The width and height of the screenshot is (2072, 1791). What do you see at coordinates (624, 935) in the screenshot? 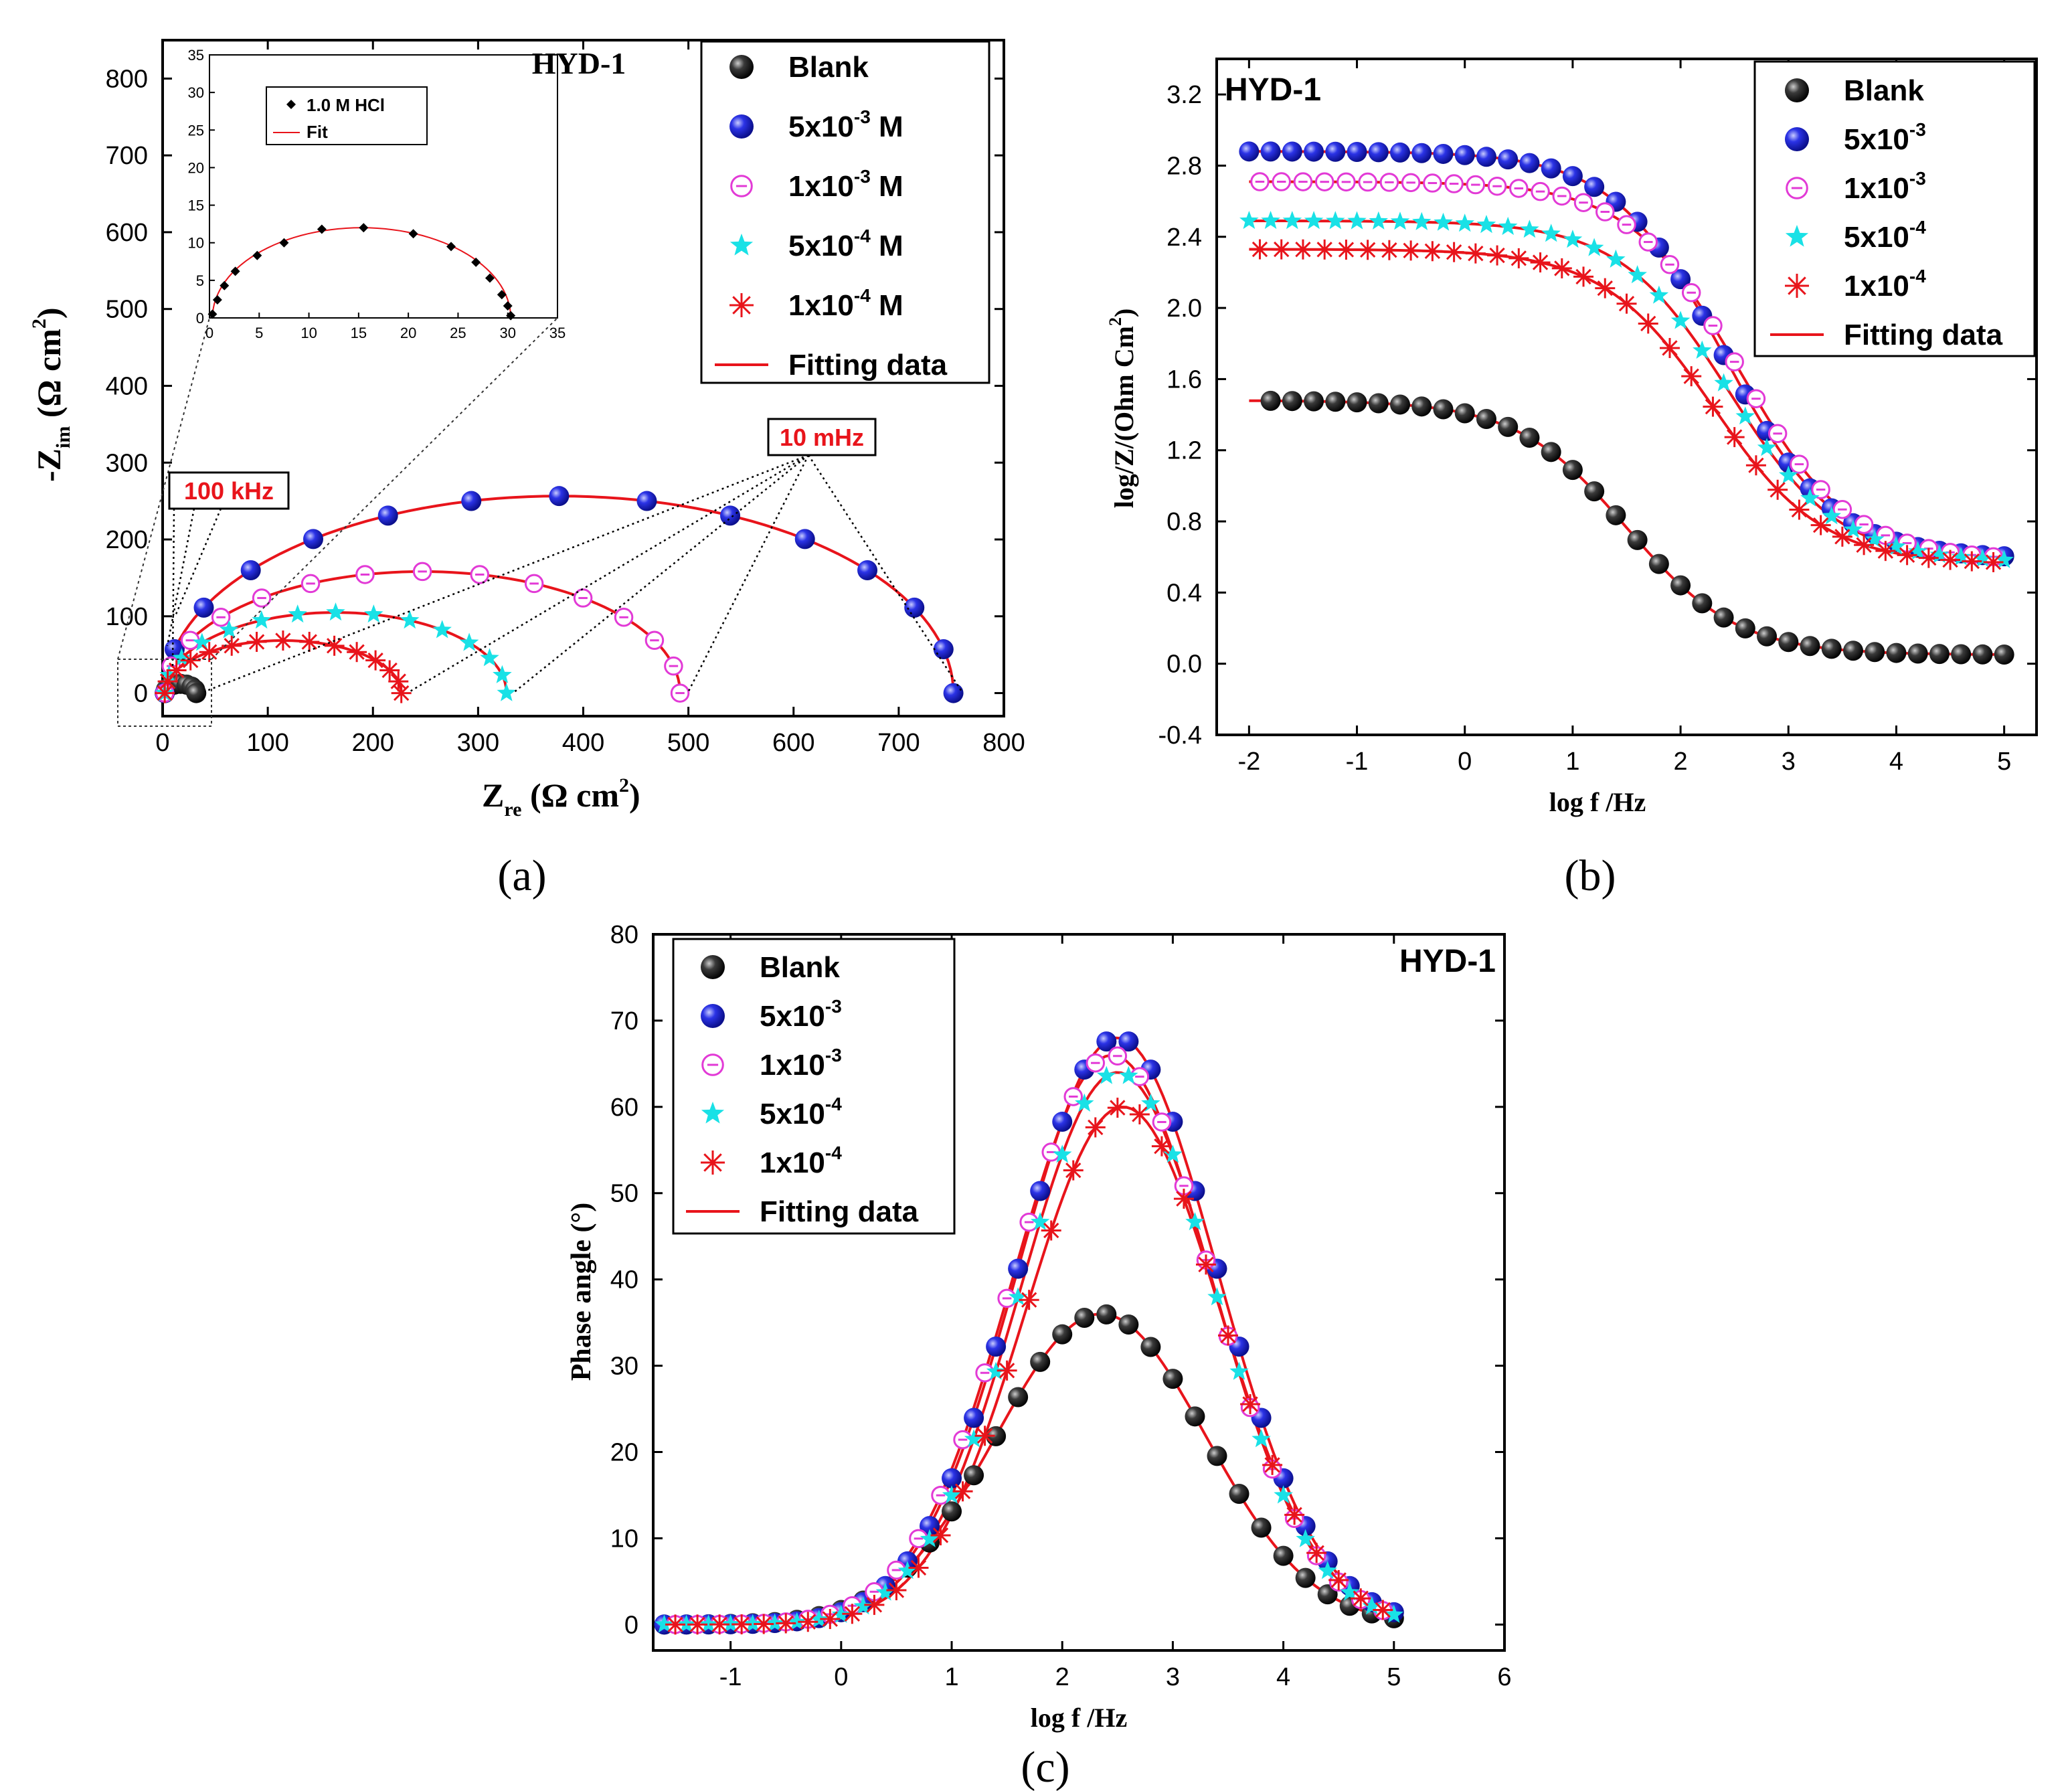
I see `panel-c-ytick-label: 80` at bounding box center [624, 935].